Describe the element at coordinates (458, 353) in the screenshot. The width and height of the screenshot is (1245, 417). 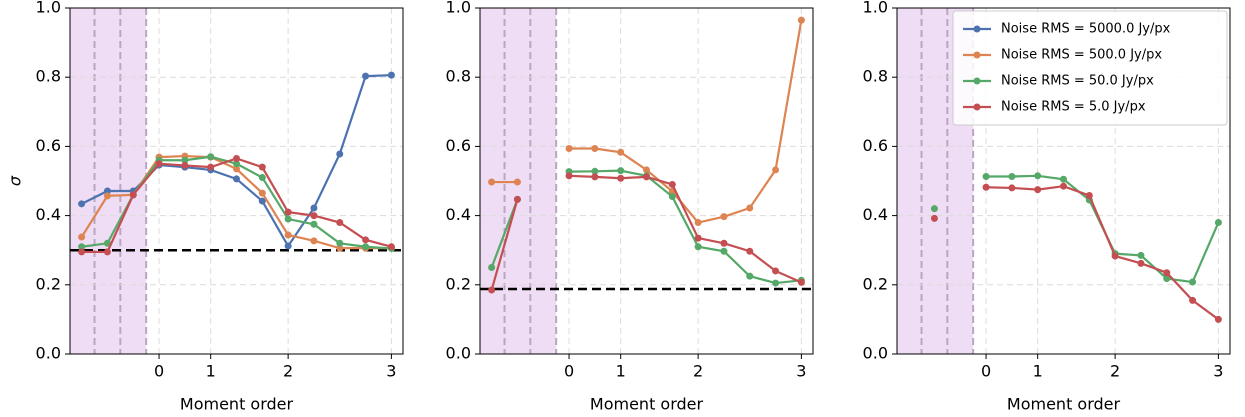
I see `y-tick-label: 0.0` at that location.